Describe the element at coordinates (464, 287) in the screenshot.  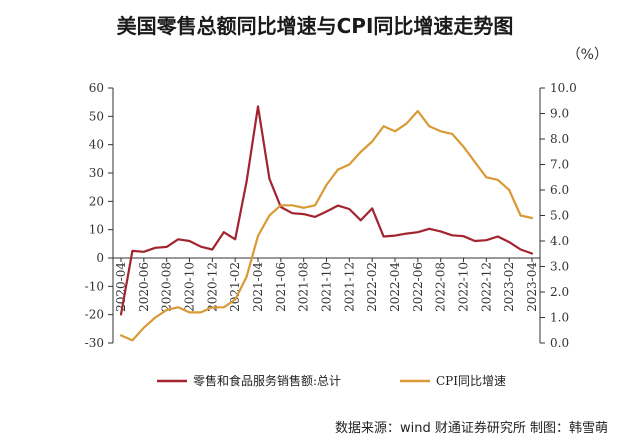
I see `x-tick-label: 2022-10` at that location.